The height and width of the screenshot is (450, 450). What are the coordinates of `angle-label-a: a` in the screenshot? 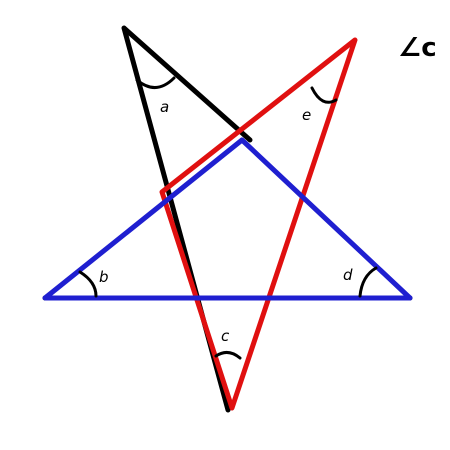 It's located at (164, 107).